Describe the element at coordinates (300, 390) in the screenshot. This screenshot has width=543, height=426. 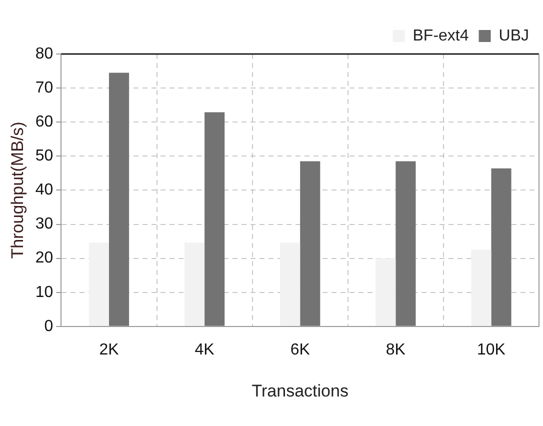
I see `x-axis-title: Transactions` at that location.